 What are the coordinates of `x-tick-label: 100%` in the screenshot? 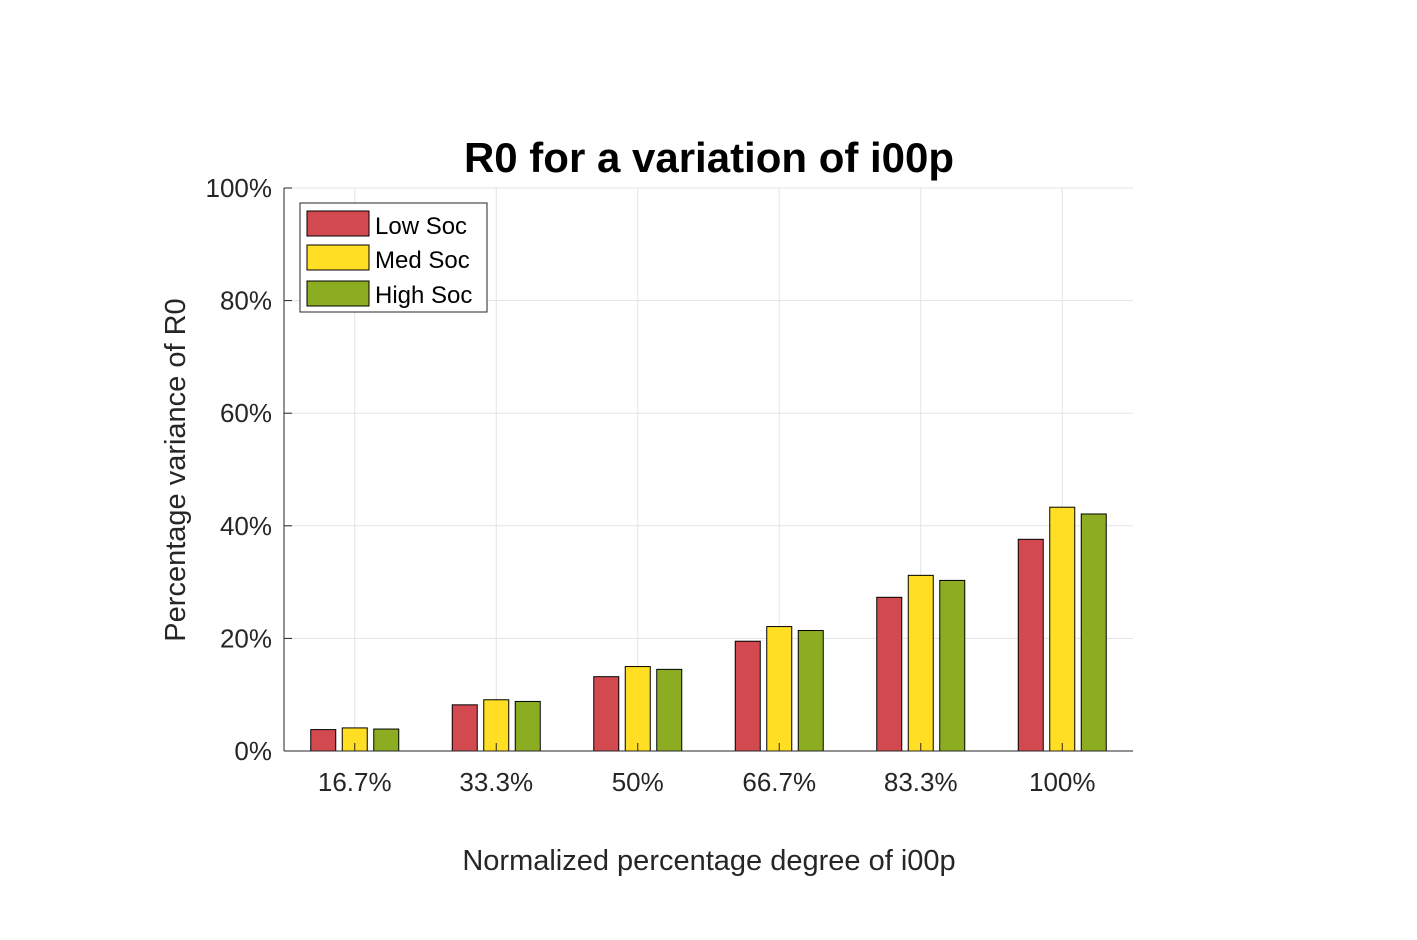 It's located at (1062, 782).